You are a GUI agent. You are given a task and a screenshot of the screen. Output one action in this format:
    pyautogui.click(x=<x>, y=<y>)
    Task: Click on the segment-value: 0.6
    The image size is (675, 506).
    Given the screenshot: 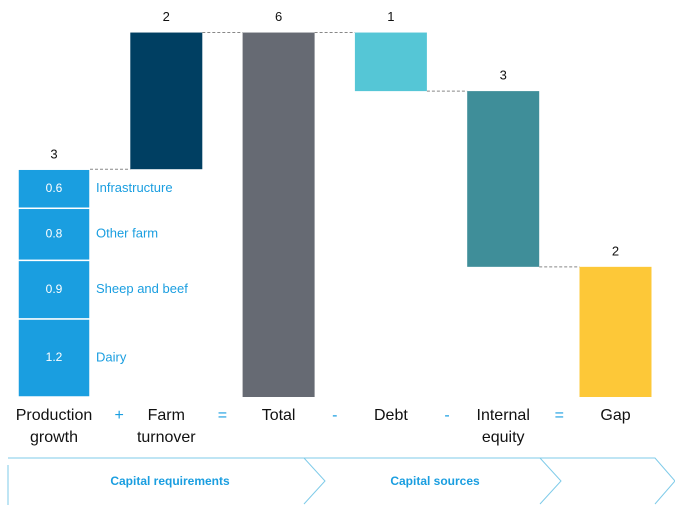 What is the action you would take?
    pyautogui.click(x=54, y=188)
    